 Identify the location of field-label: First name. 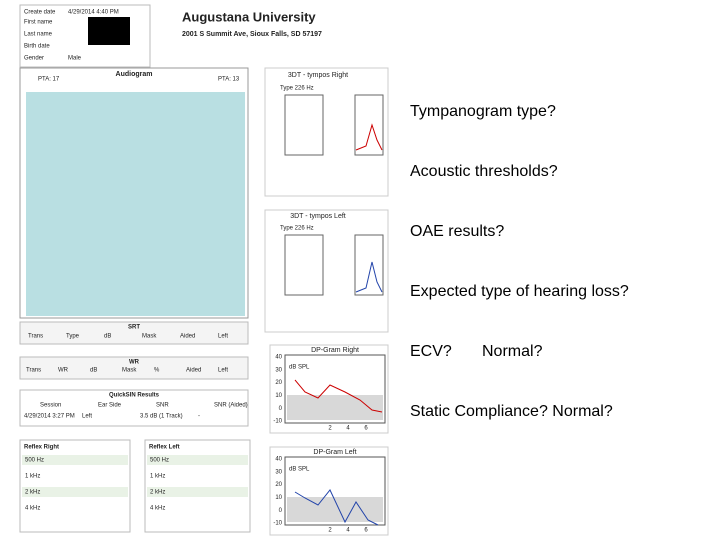
(38, 23).